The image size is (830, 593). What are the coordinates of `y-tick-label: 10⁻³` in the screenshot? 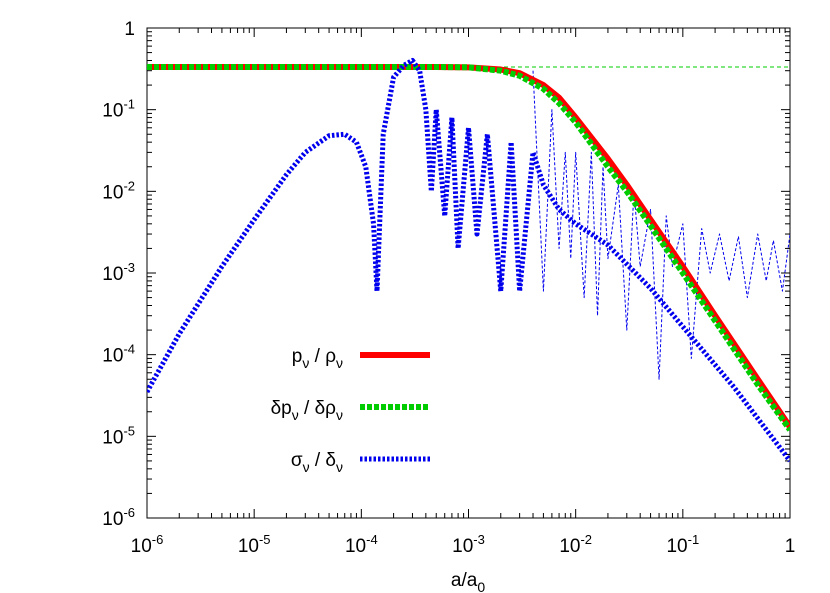 It's located at (118, 272).